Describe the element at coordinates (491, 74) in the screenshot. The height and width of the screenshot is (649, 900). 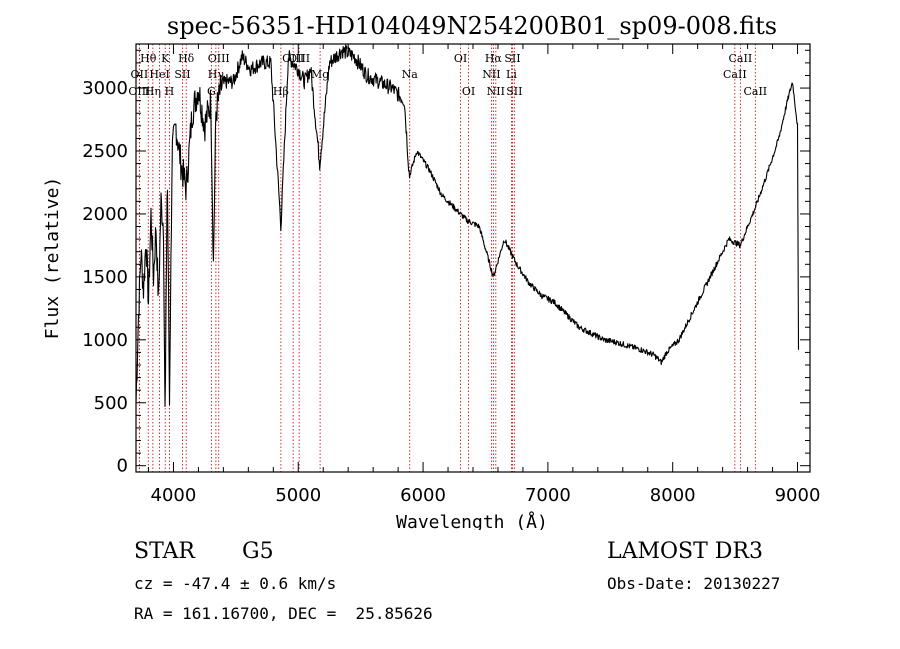
I see `line-label-20: NII` at that location.